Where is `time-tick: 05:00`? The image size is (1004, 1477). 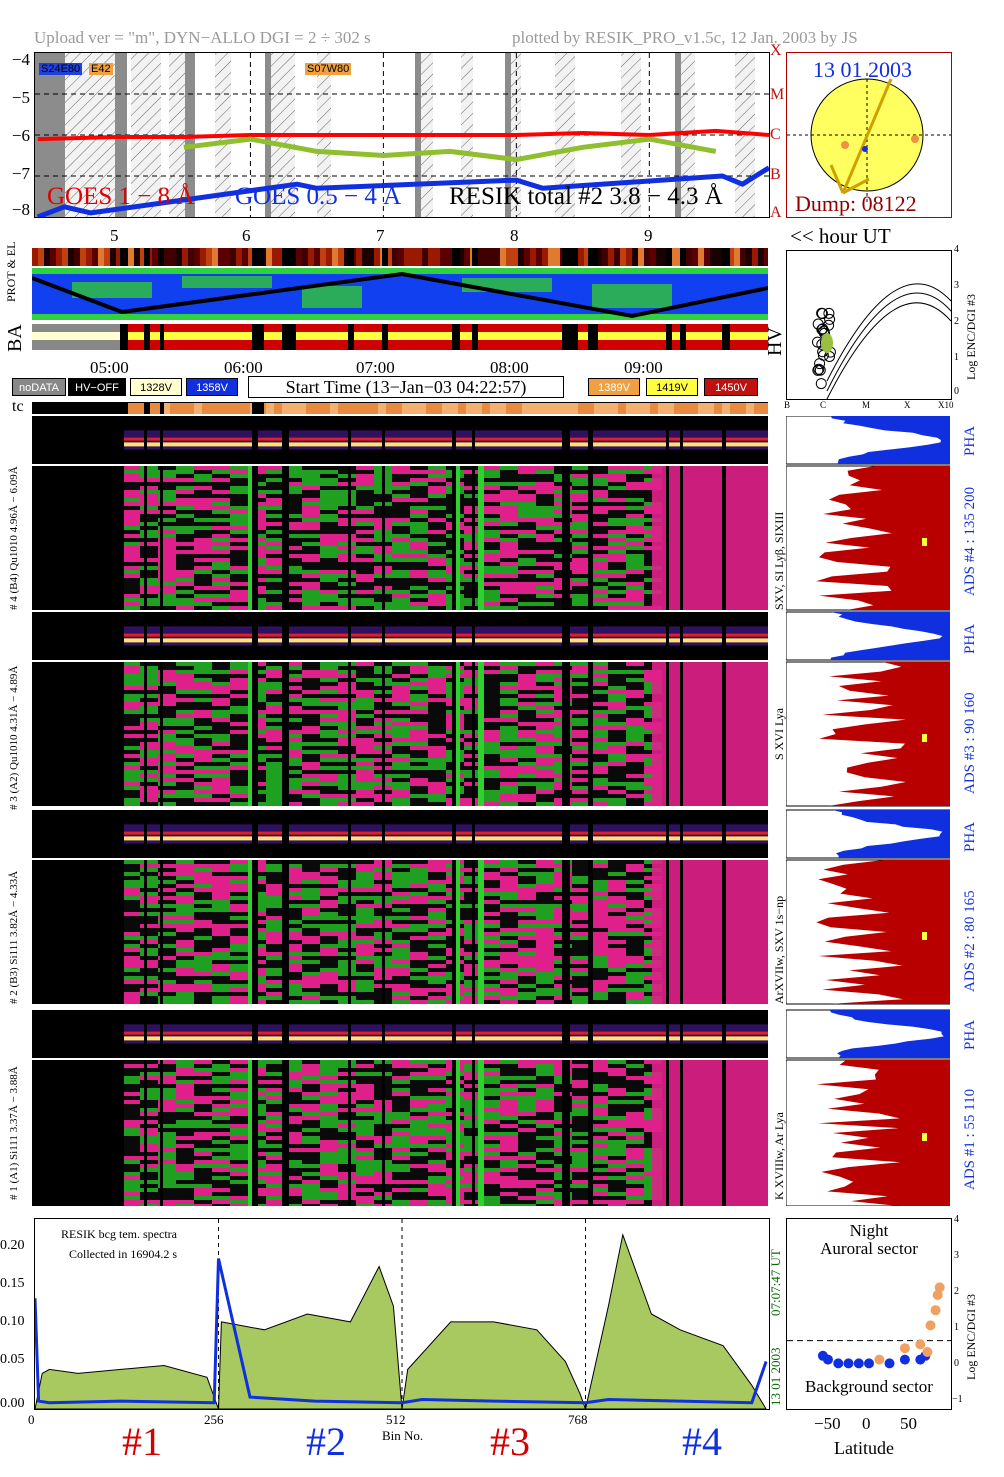
time-tick: 05:00 is located at coordinates (109, 367).